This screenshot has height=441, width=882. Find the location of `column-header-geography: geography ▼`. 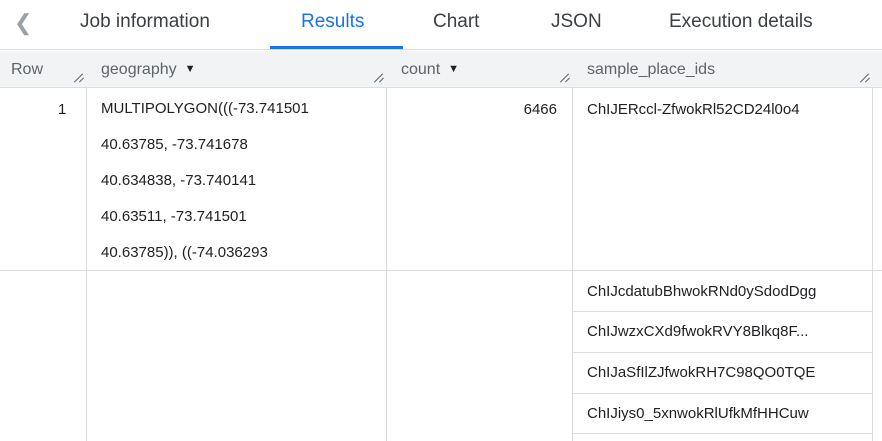

column-header-geography: geography ▼ is located at coordinates (148, 70).